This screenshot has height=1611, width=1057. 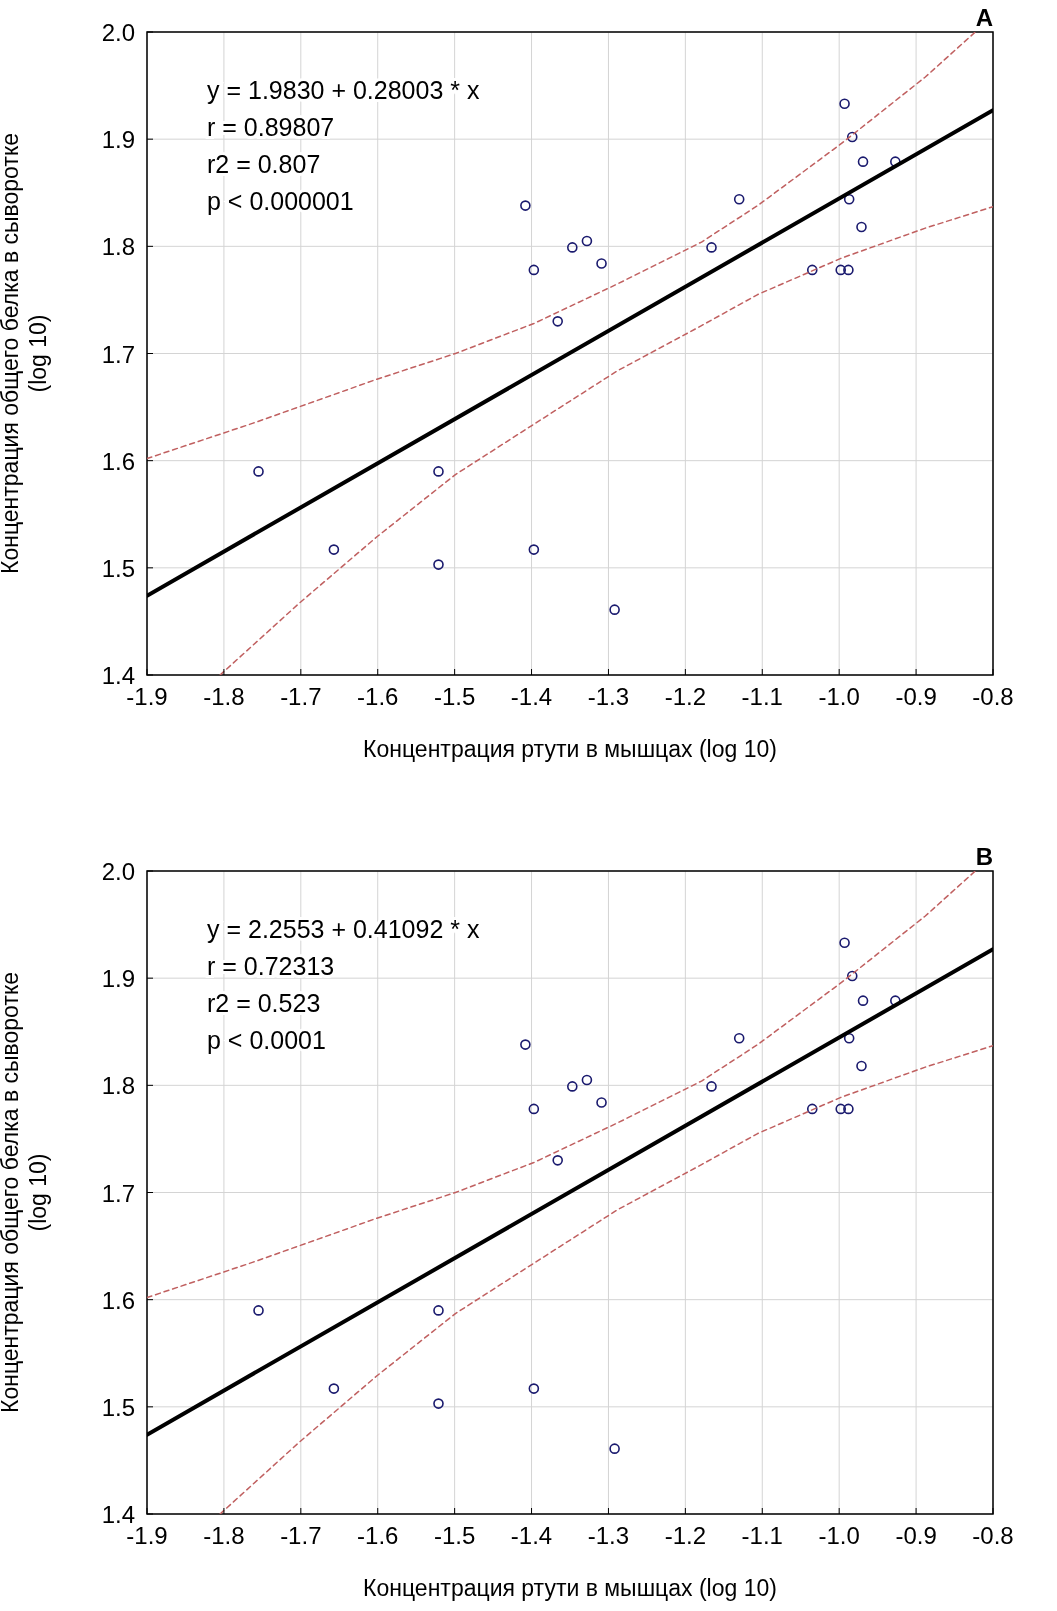 What do you see at coordinates (271, 966) in the screenshot?
I see `annotation: r = 0.72313` at bounding box center [271, 966].